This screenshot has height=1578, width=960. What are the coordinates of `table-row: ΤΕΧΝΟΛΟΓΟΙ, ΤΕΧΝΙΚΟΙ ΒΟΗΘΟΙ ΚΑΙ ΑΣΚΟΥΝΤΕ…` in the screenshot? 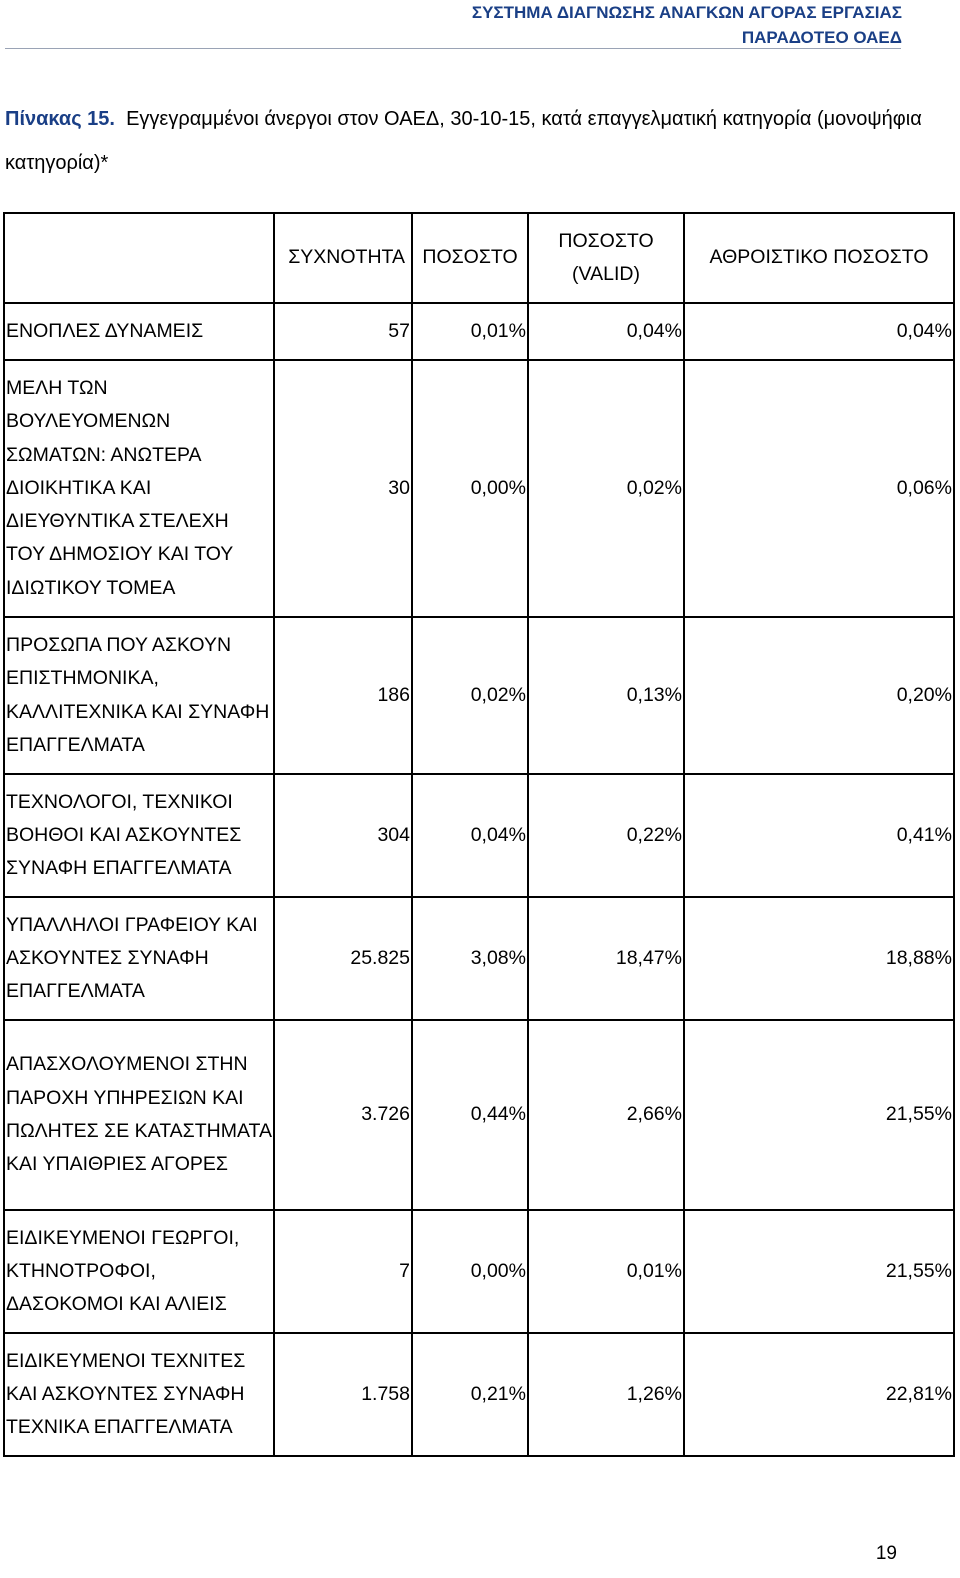 It's located at (479, 835).